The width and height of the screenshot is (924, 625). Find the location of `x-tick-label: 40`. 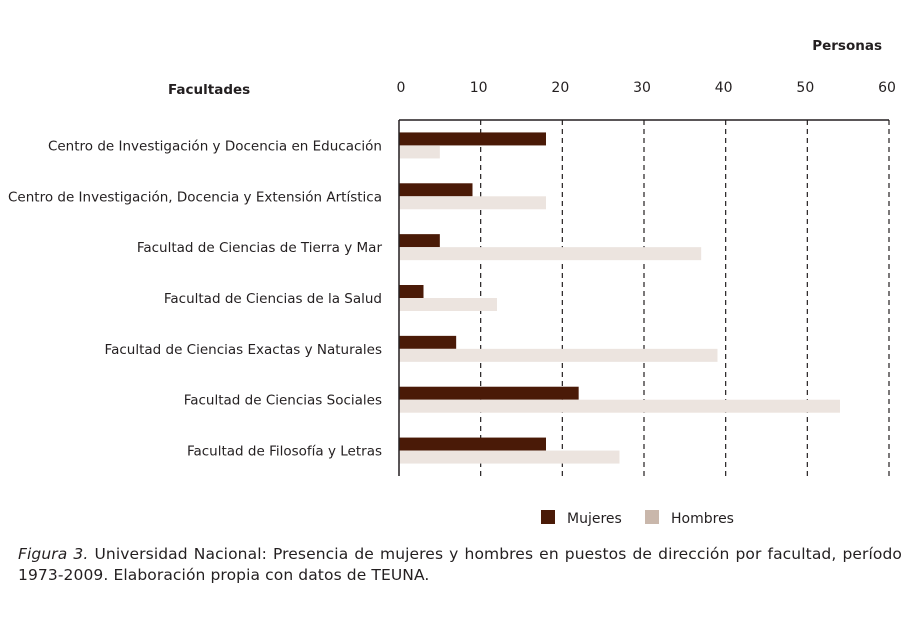

x-tick-label: 40 is located at coordinates (724, 88).